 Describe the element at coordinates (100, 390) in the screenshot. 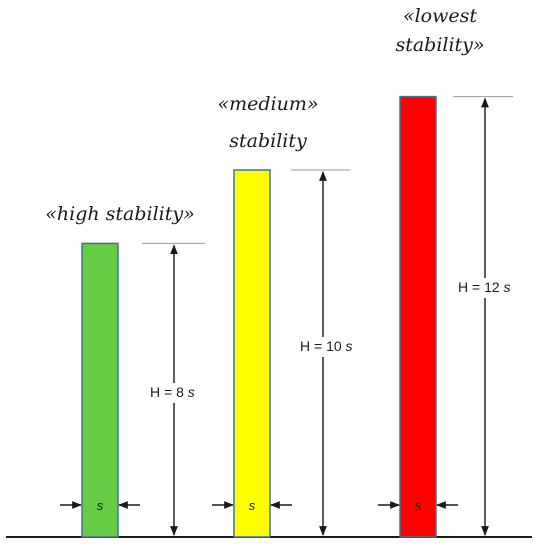

I see `bar-high` at that location.